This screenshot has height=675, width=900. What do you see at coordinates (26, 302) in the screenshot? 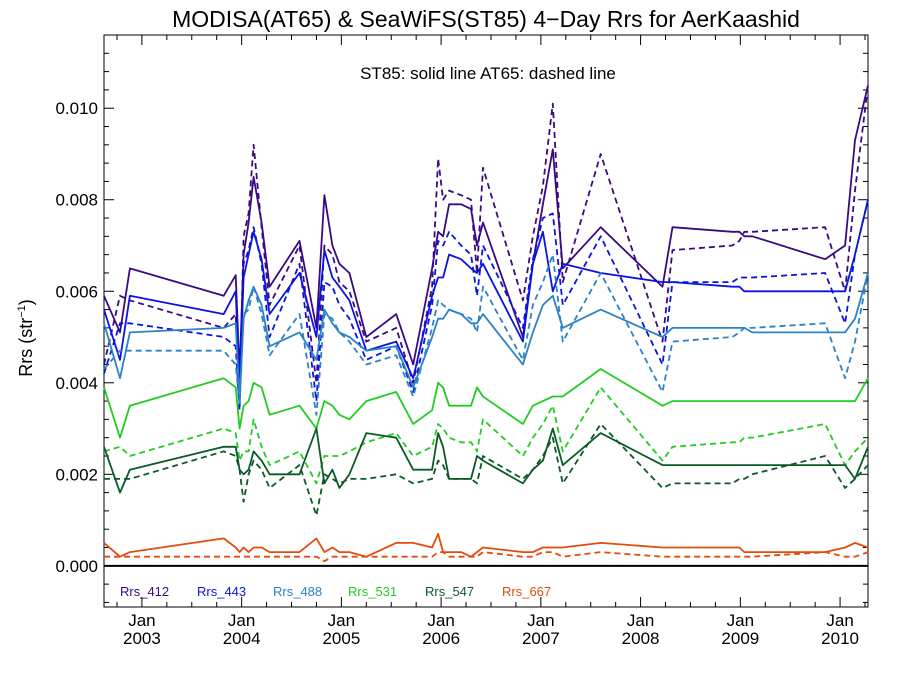
I see `y-axis-label-close: )` at bounding box center [26, 302].